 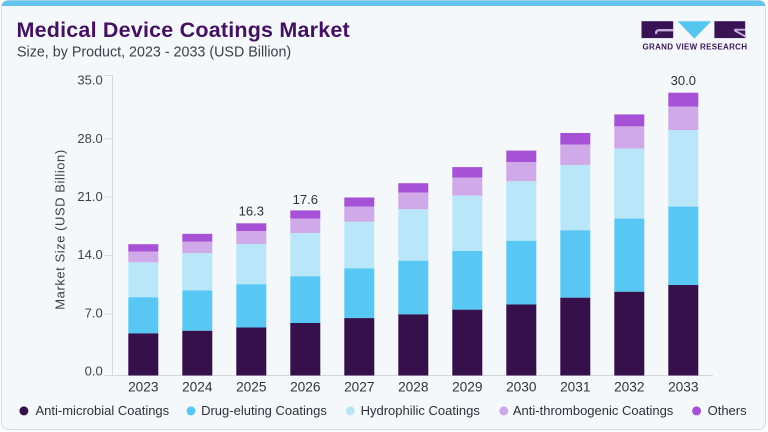 I want to click on svg-text: 2032, so click(x=629, y=387).